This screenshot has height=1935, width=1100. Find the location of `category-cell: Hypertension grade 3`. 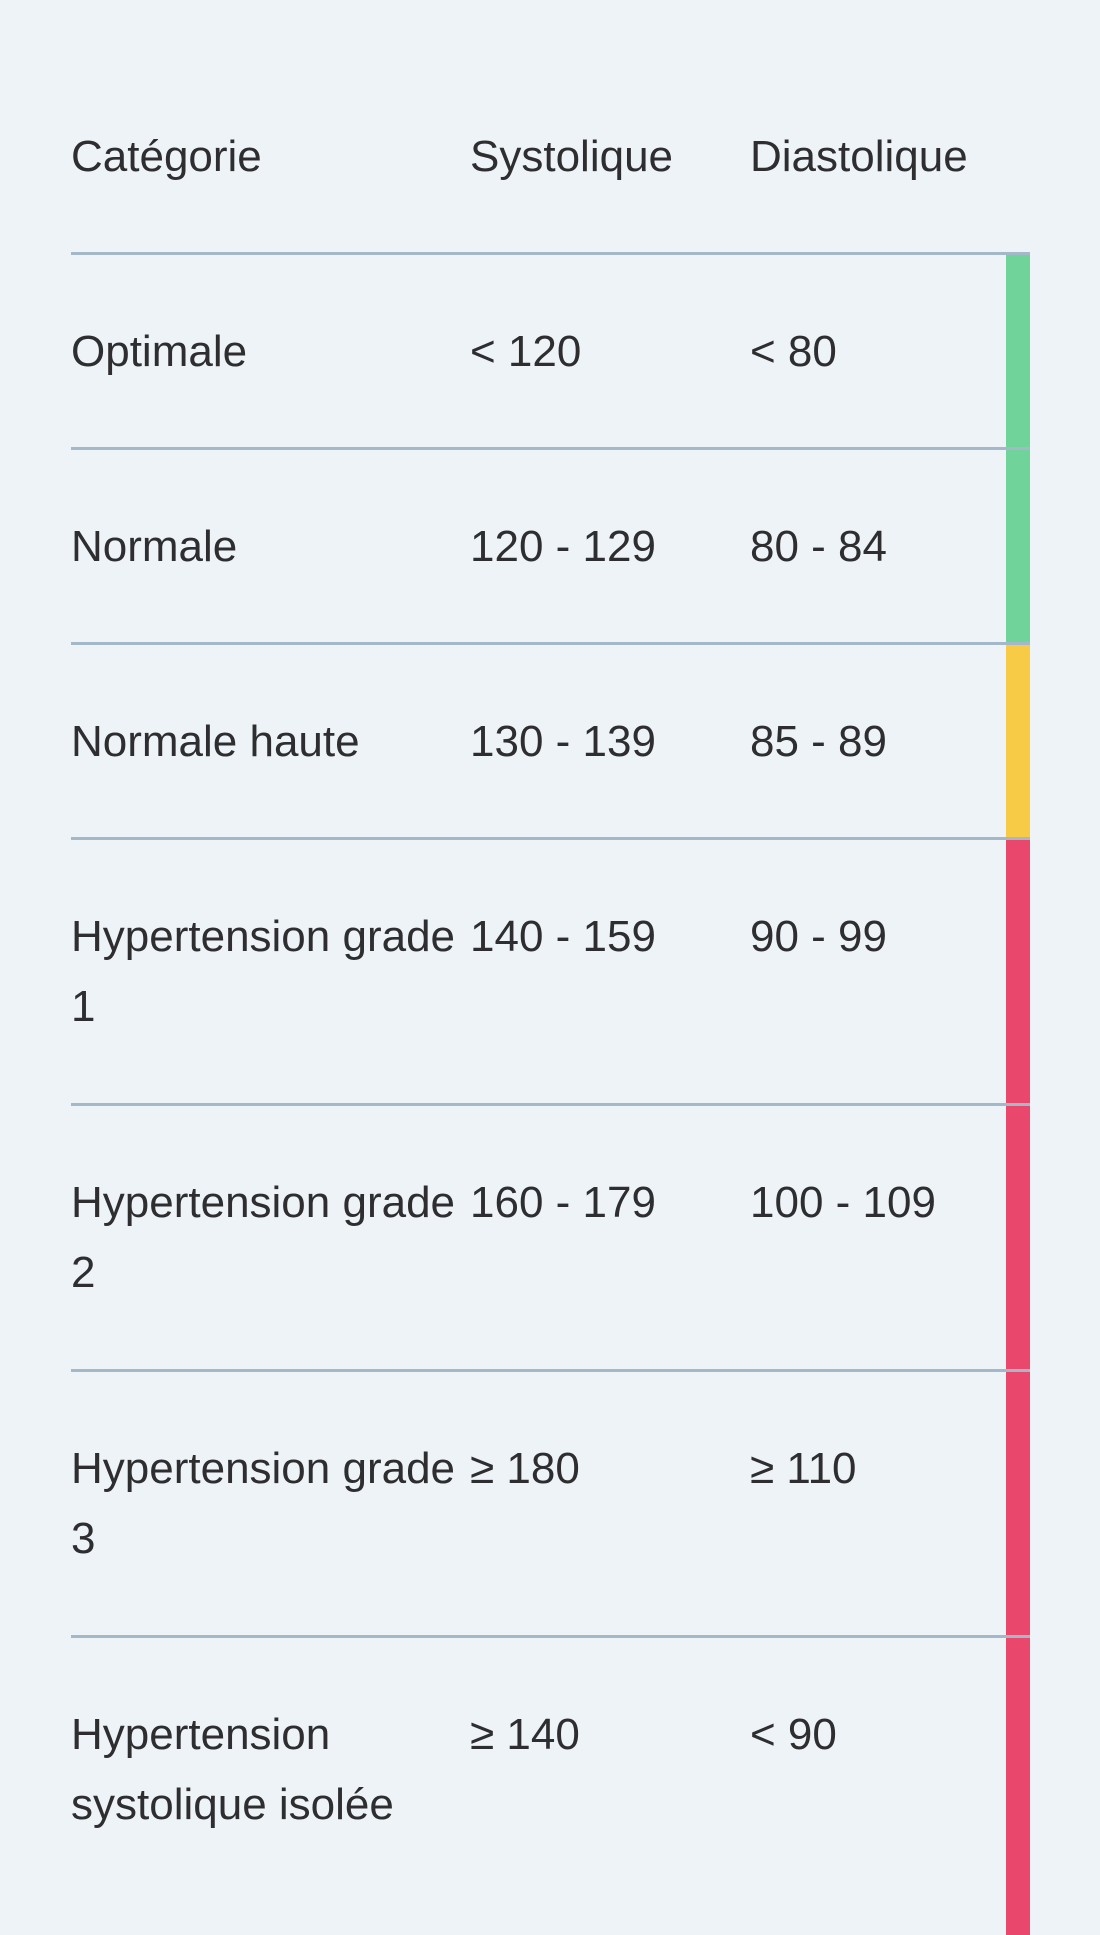

category-cell: Hypertension grade 3 is located at coordinates (263, 1503).